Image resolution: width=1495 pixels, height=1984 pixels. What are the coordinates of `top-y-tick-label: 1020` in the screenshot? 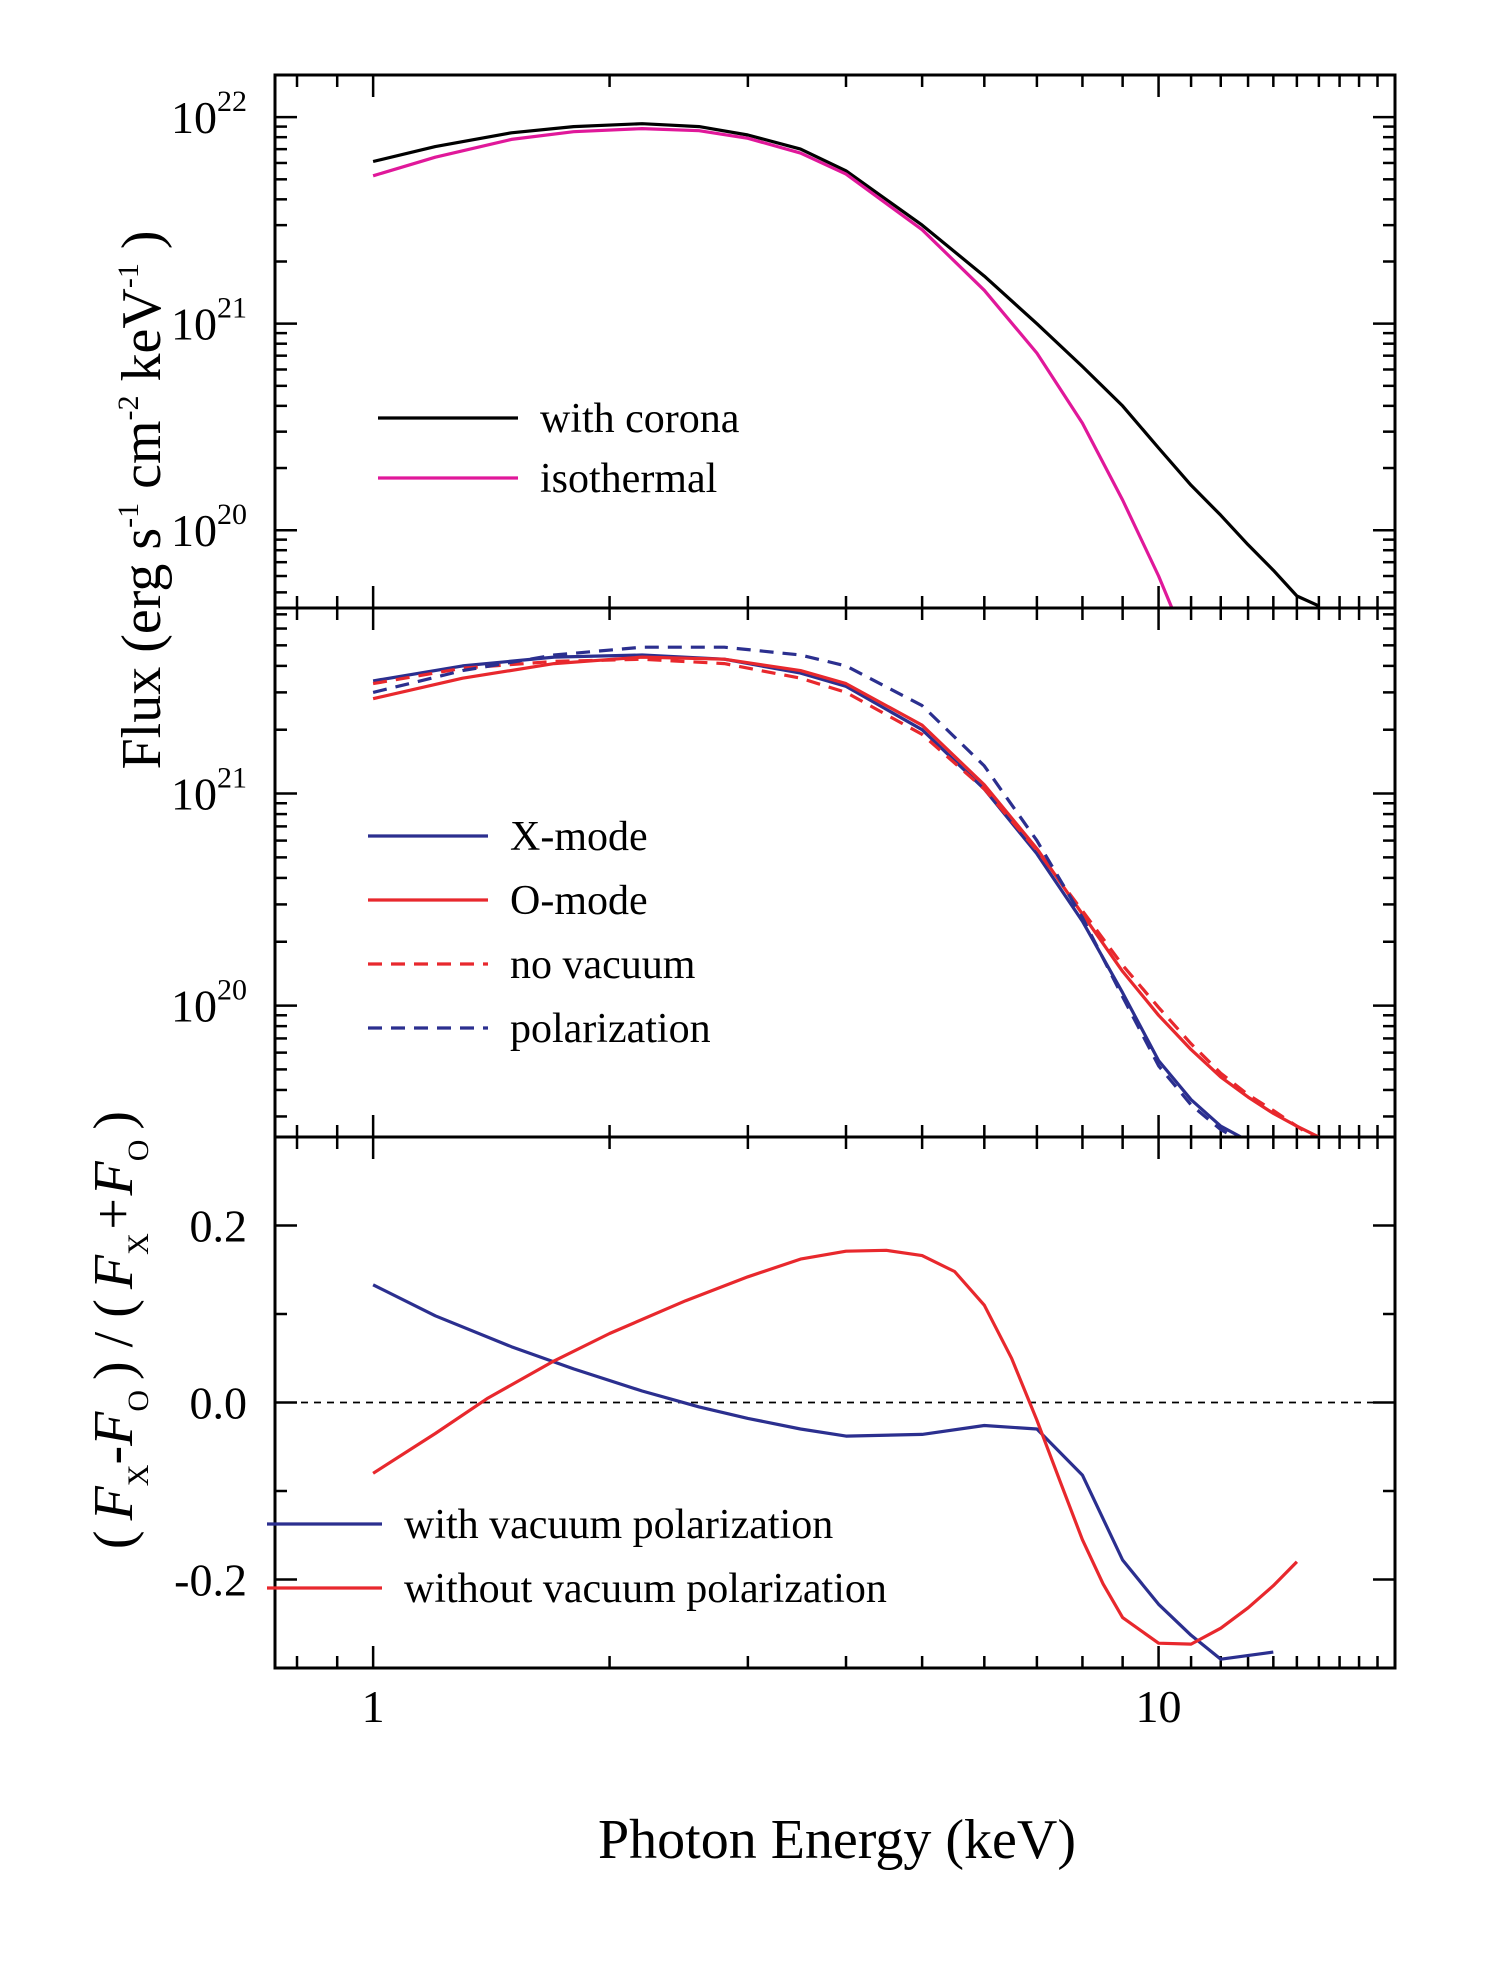 It's located at (209, 527).